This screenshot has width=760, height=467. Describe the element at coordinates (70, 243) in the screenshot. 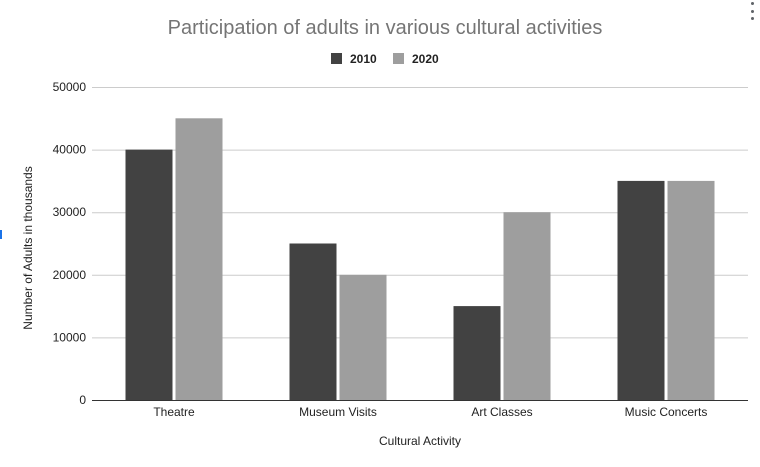

I see `y-axis-ticks: 0 10000 20000 30000 40000 50000` at that location.